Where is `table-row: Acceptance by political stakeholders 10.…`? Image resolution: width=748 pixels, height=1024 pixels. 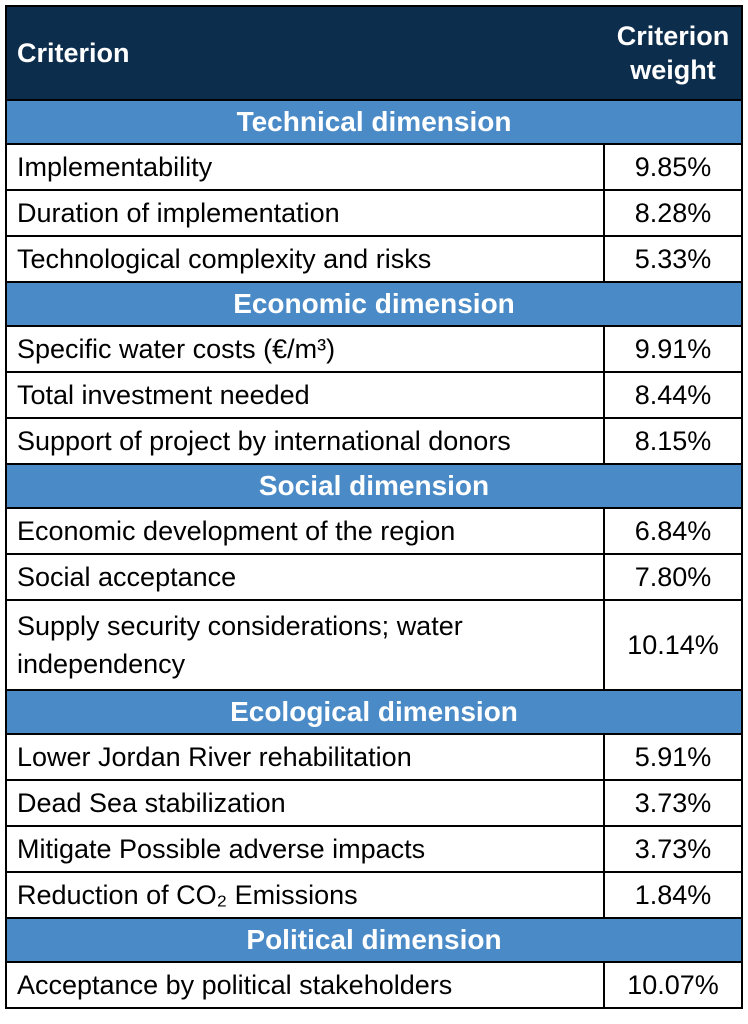 table-row: Acceptance by political stakeholders 10.… is located at coordinates (374, 984).